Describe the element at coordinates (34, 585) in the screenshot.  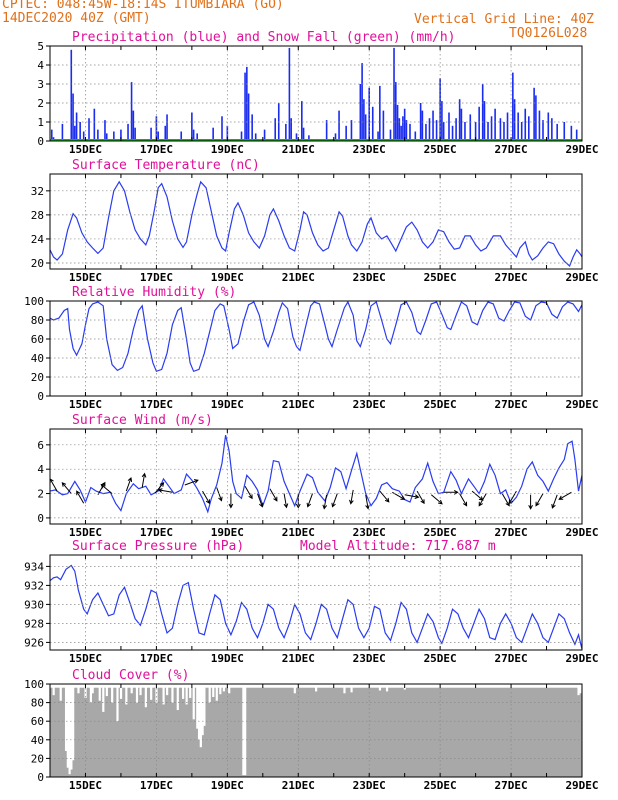
I see `y-tick-label: 932` at that location.